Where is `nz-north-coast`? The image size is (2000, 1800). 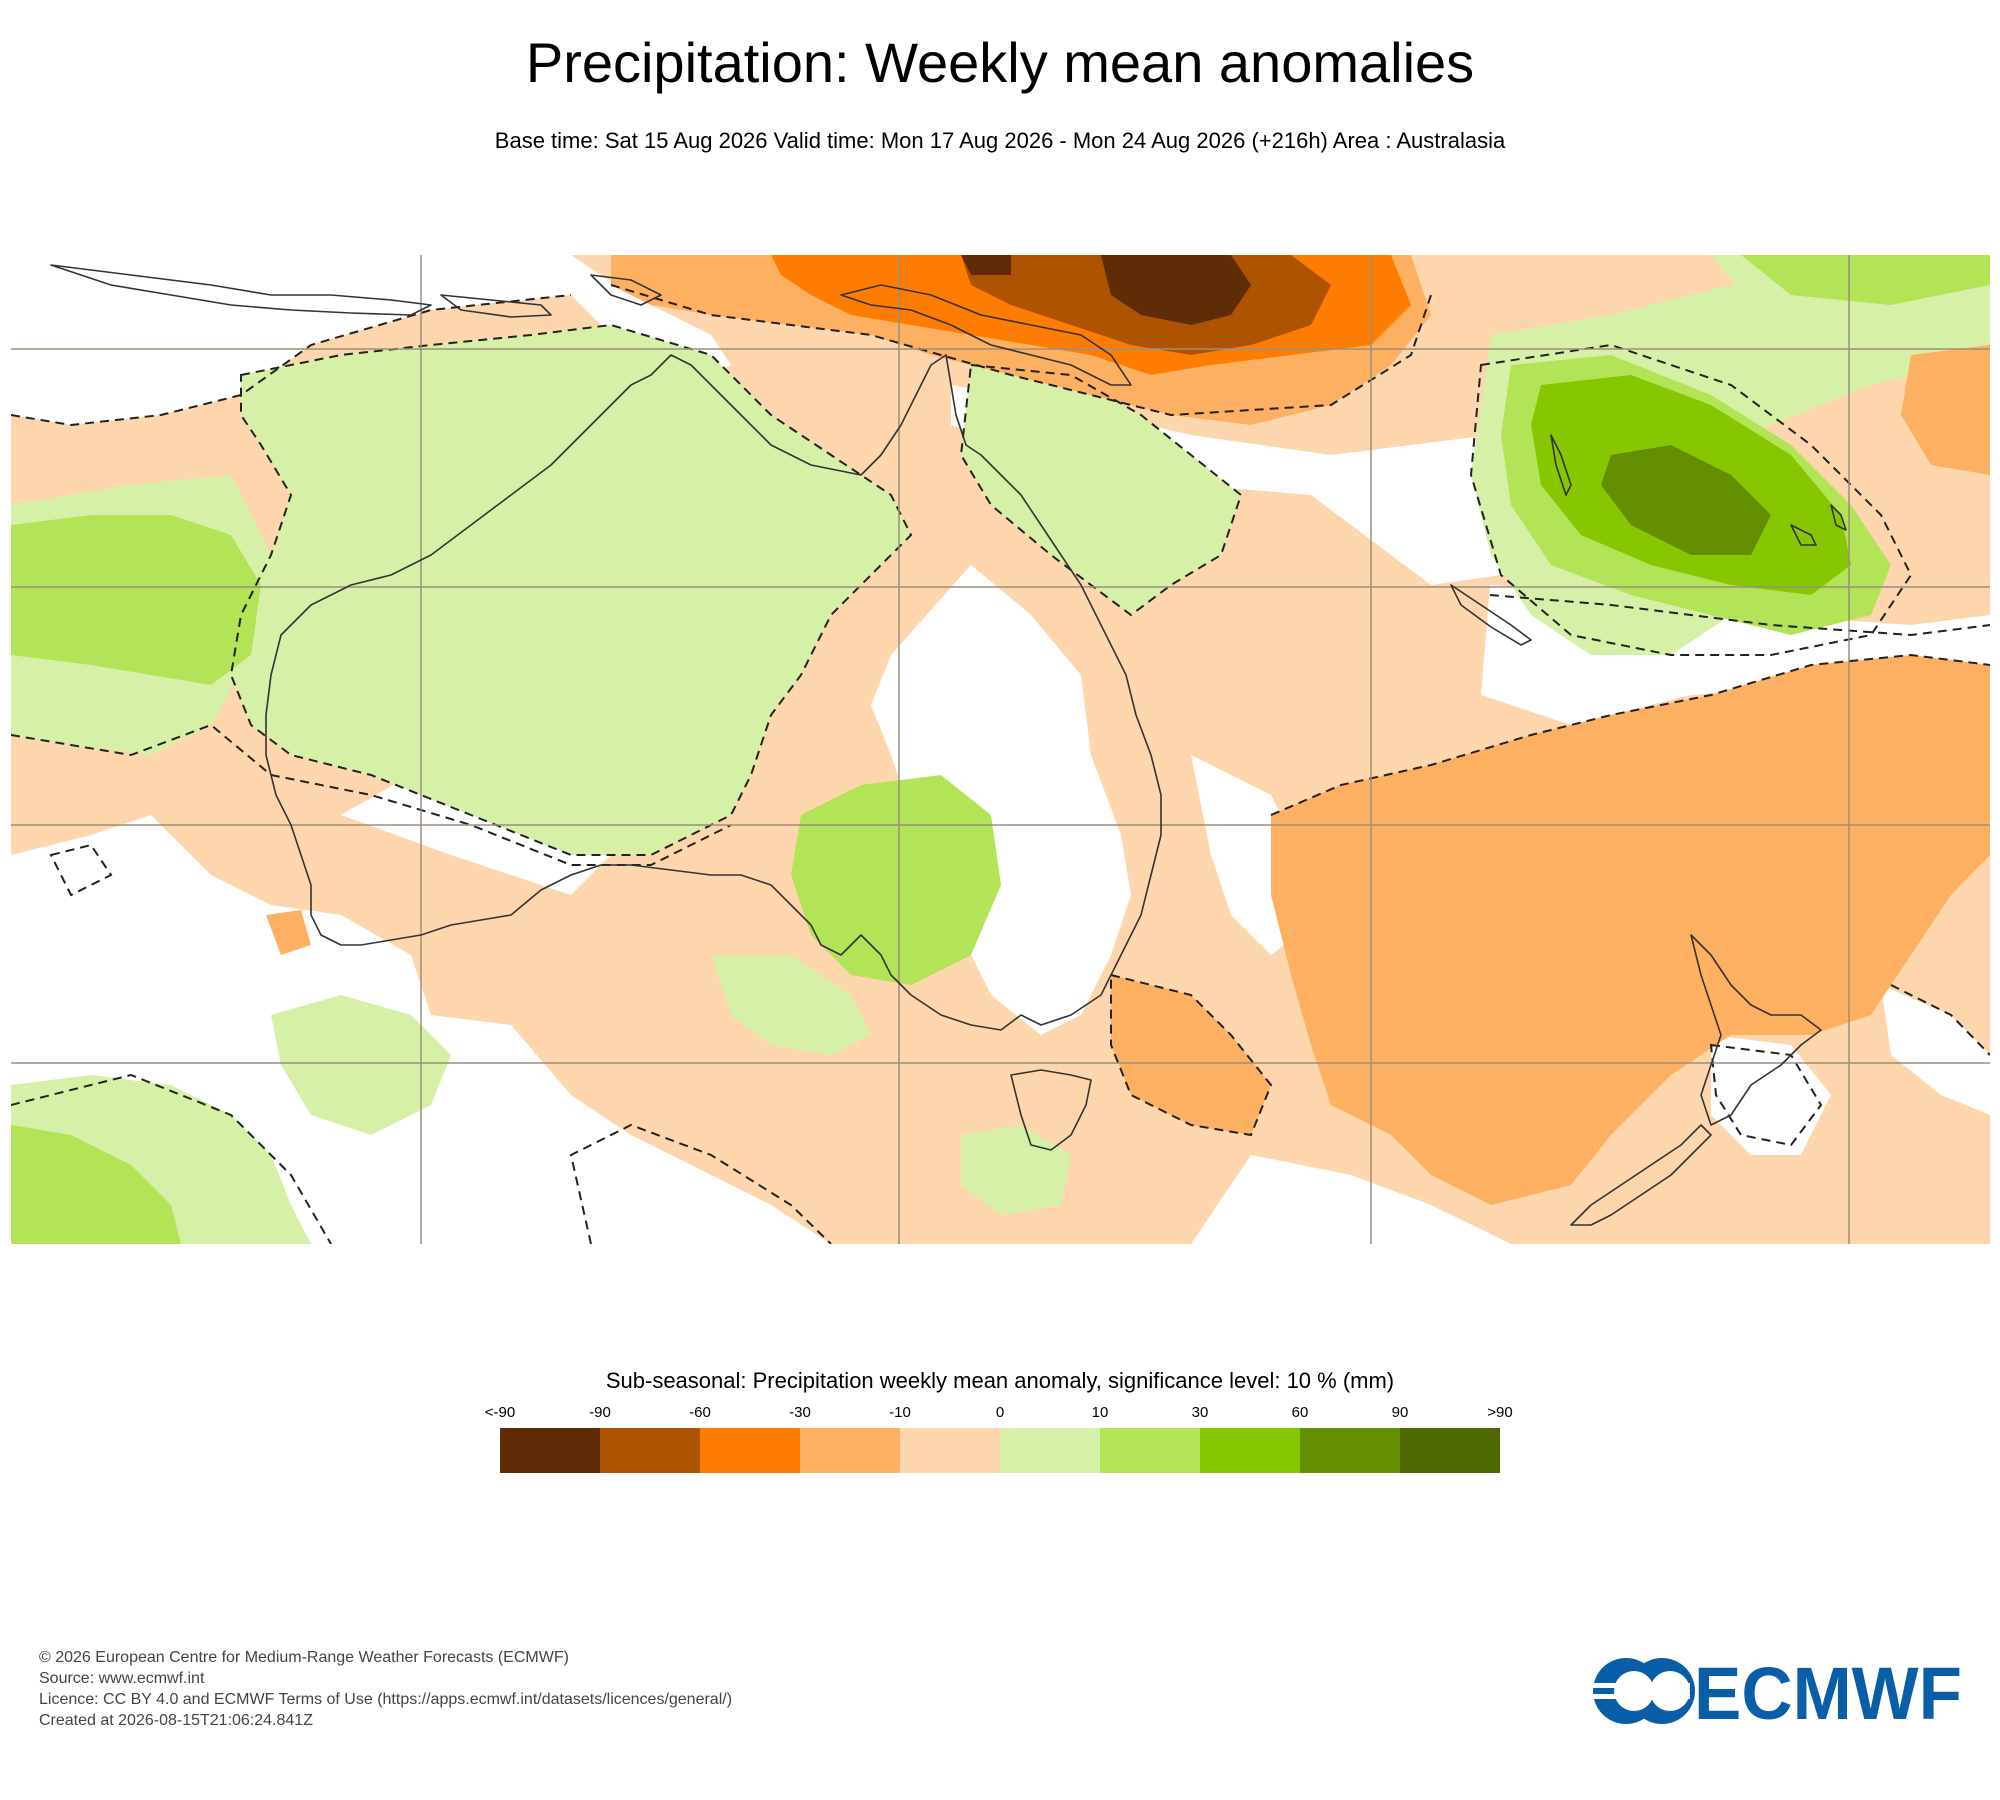 nz-north-coast is located at coordinates (1756, 1030).